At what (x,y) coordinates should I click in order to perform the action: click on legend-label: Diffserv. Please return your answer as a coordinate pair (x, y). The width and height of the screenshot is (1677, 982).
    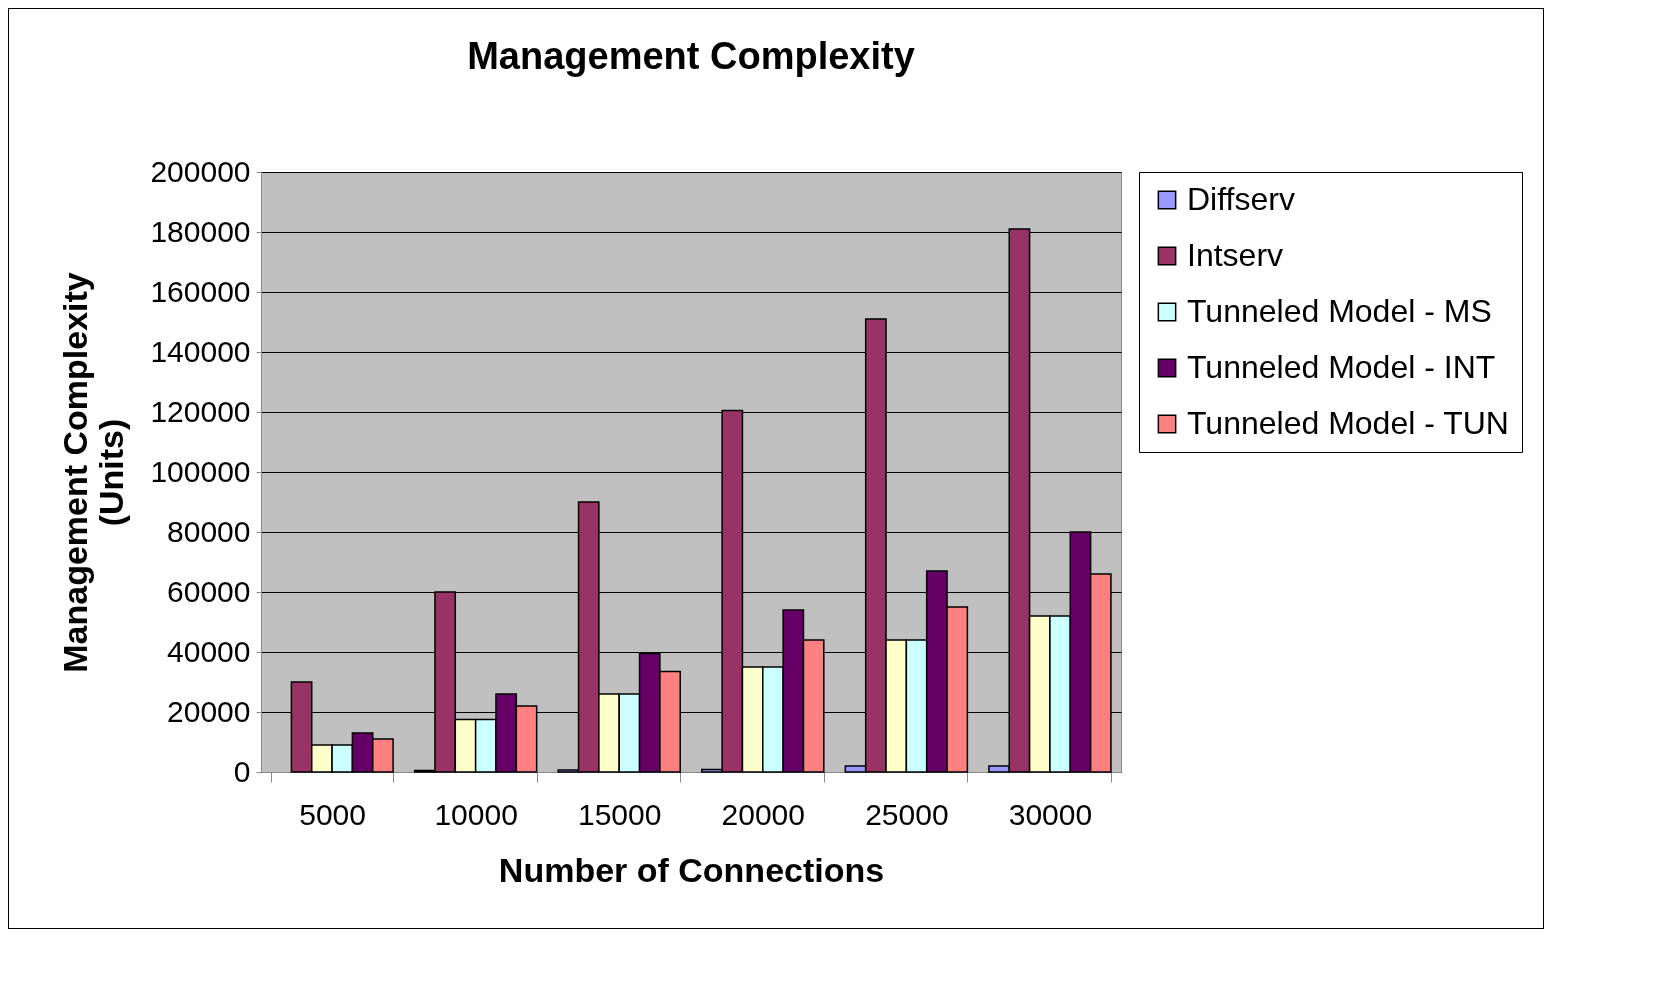
    Looking at the image, I should click on (1241, 199).